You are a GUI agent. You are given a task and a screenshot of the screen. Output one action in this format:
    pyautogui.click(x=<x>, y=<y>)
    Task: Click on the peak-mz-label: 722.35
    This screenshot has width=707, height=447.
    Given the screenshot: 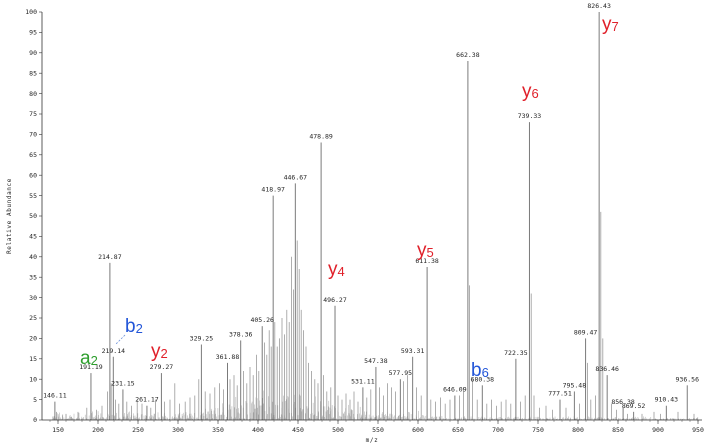 What is the action you would take?
    pyautogui.click(x=516, y=353)
    